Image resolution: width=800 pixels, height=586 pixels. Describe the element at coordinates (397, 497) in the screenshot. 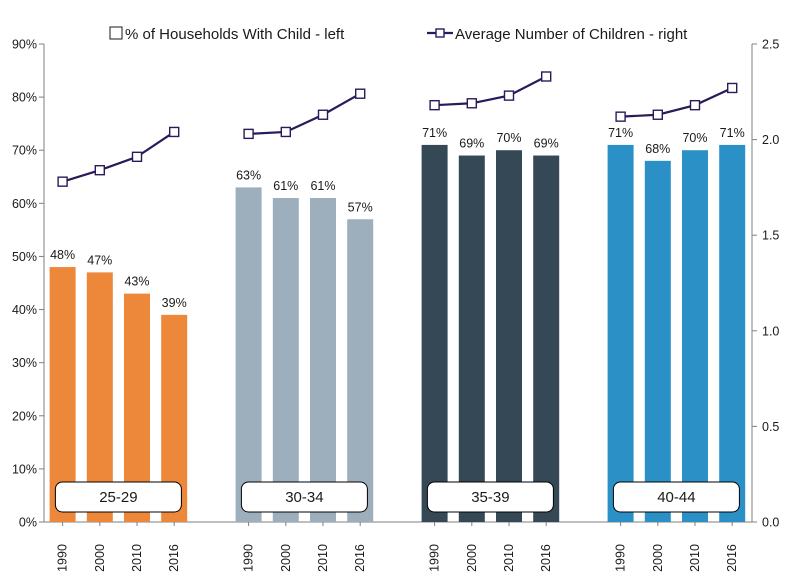

I see `group-labels: 25-29 30-34 35-39 40-44` at that location.